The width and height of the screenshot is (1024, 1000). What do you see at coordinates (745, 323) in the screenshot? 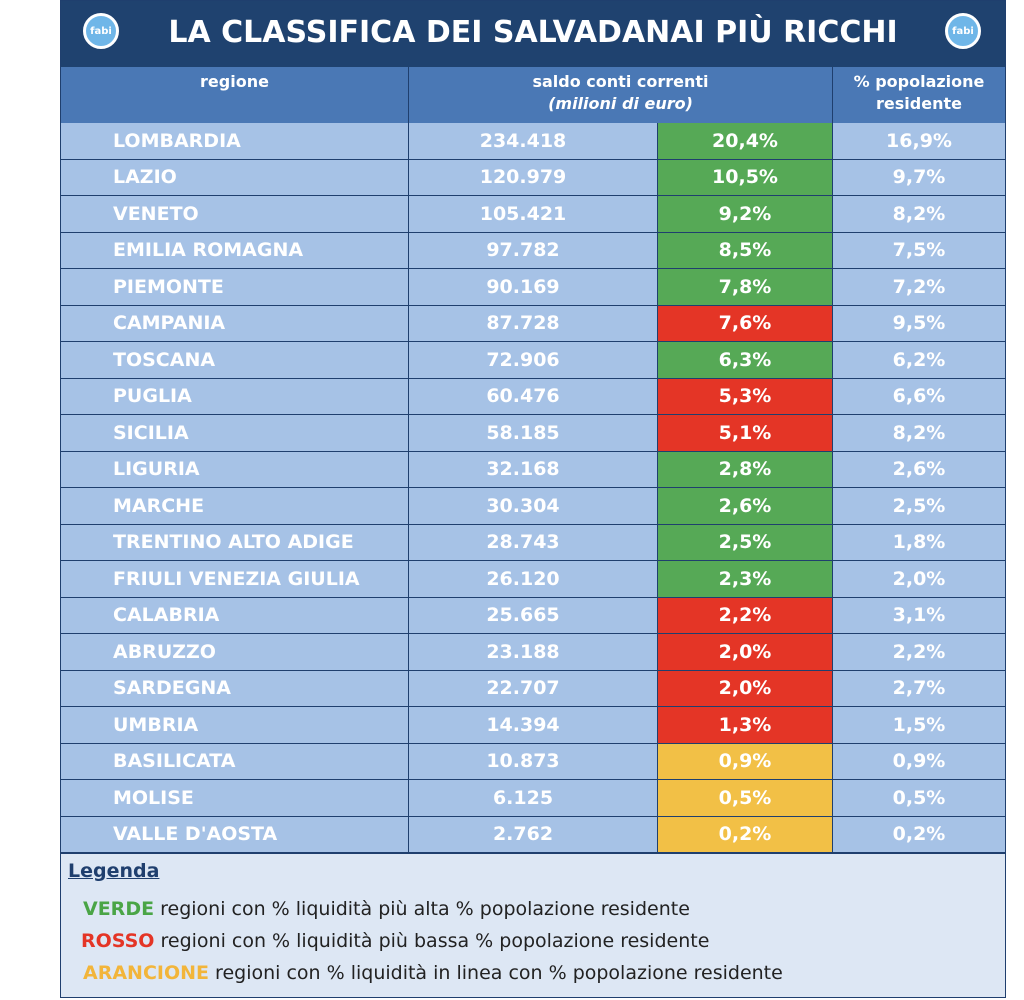
I see `share-cell: 7,6%` at bounding box center [745, 323].